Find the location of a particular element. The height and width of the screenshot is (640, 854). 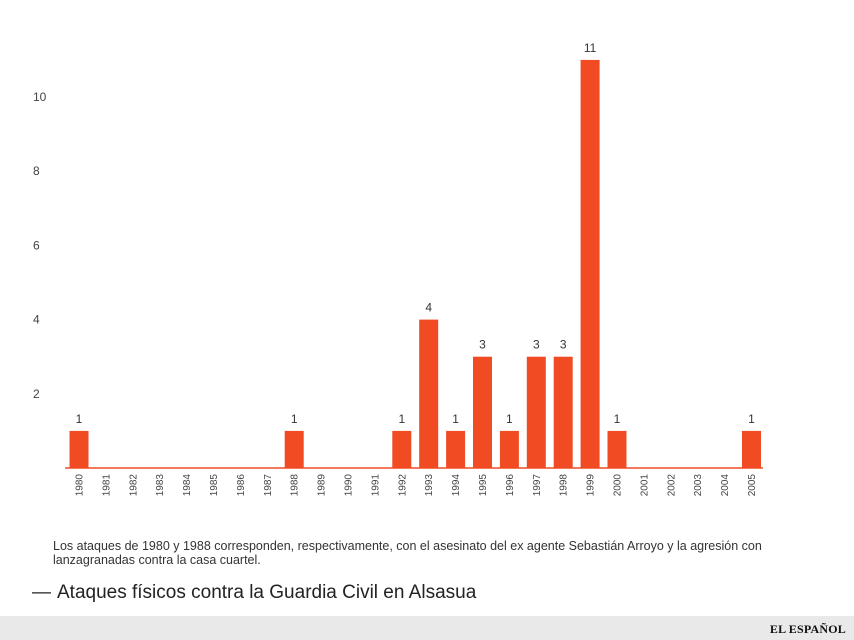

bar-1999 is located at coordinates (590, 264).